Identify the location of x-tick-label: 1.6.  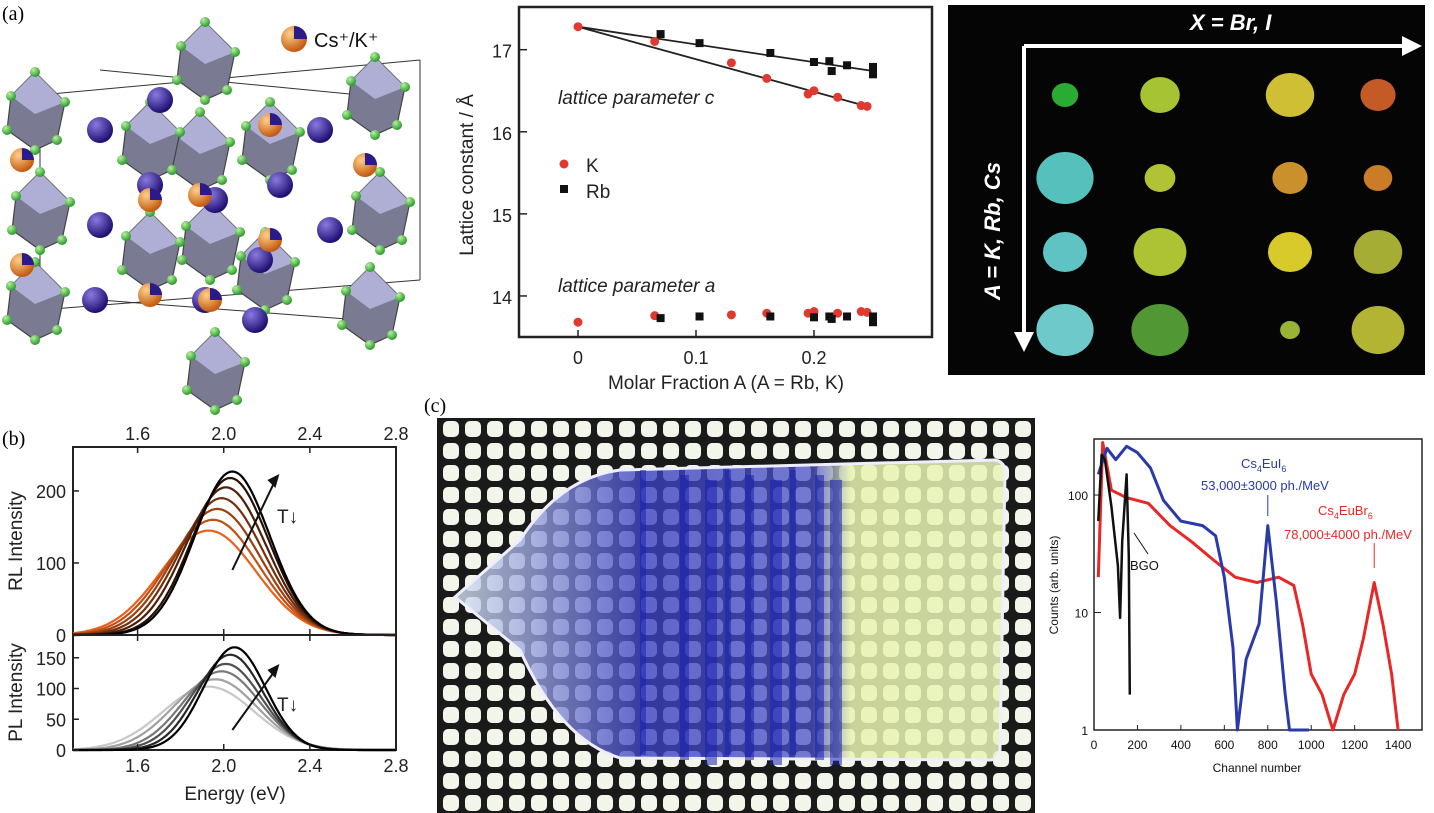
(137, 766).